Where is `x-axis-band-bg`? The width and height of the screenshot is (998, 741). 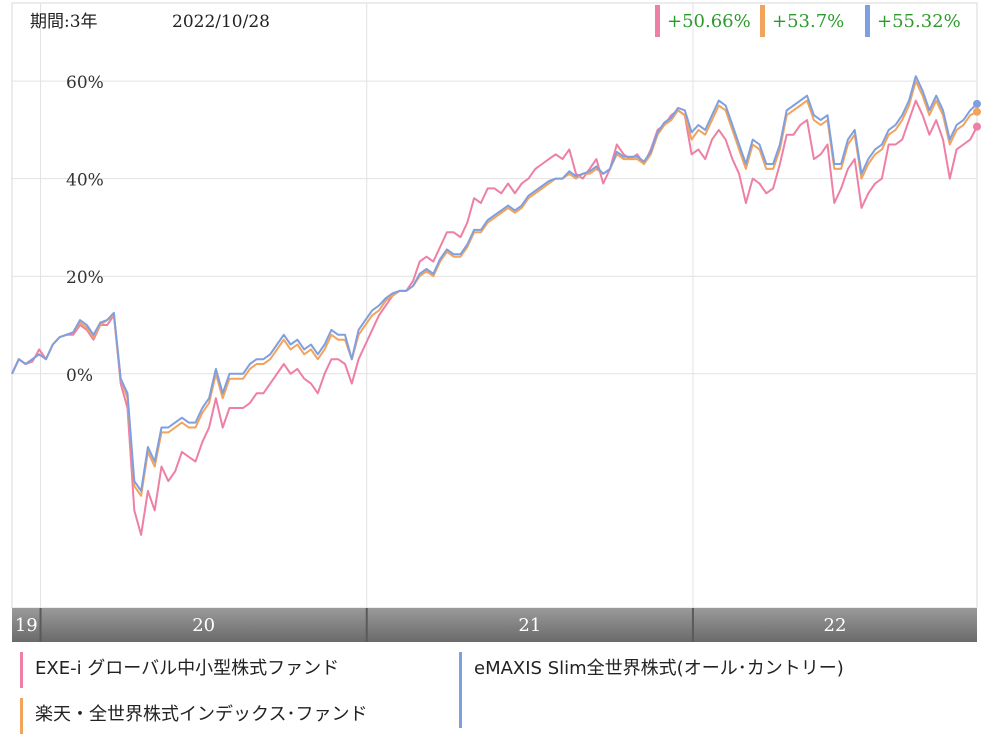
x-axis-band-bg is located at coordinates (494, 625).